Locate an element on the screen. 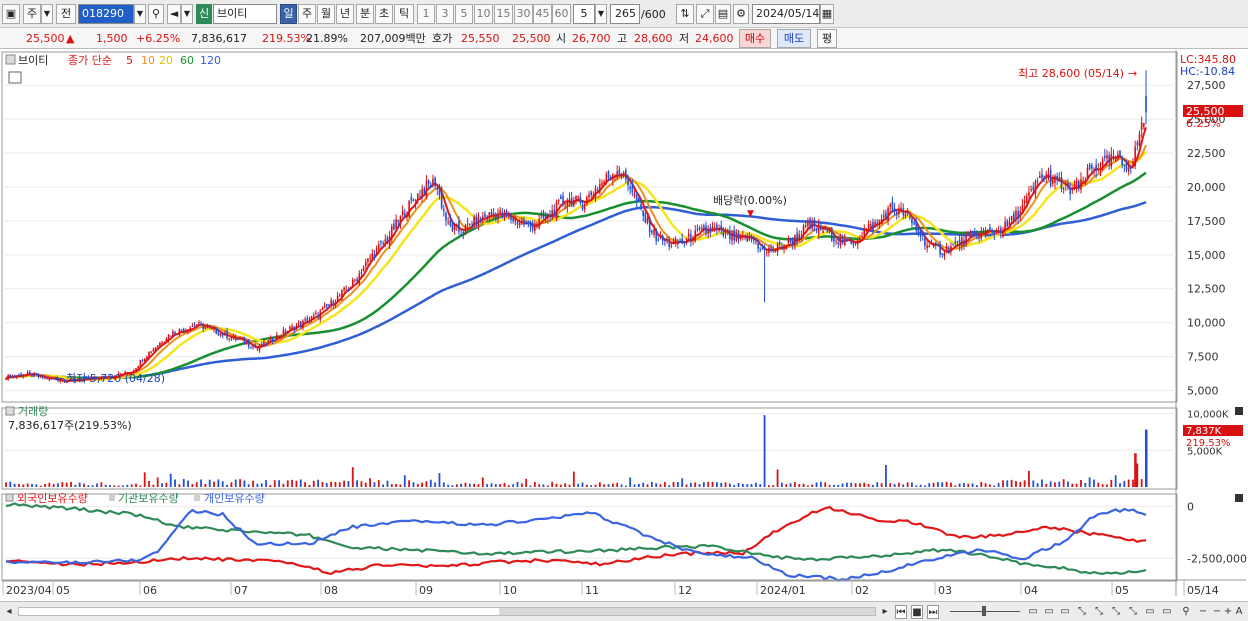  zoom-slider-handle is located at coordinates (984, 611).